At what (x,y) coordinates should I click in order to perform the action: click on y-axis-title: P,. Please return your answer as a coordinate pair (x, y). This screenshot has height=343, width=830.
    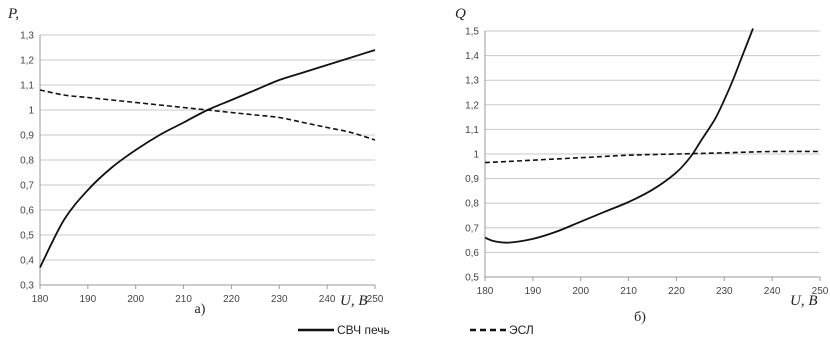
    Looking at the image, I should click on (13, 14).